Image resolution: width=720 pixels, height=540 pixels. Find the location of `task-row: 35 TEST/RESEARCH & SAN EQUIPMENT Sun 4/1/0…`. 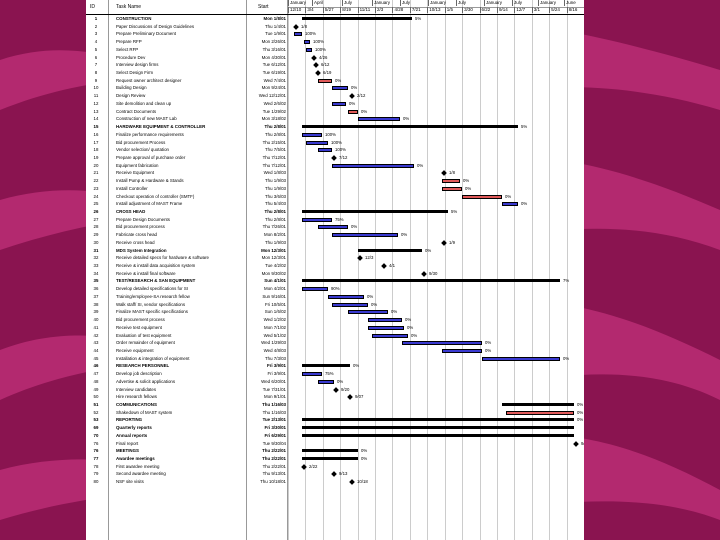

task-row: 35 TEST/RESEARCH & SAN EQUIPMENT Sun 4/1/0… is located at coordinates (335, 281).